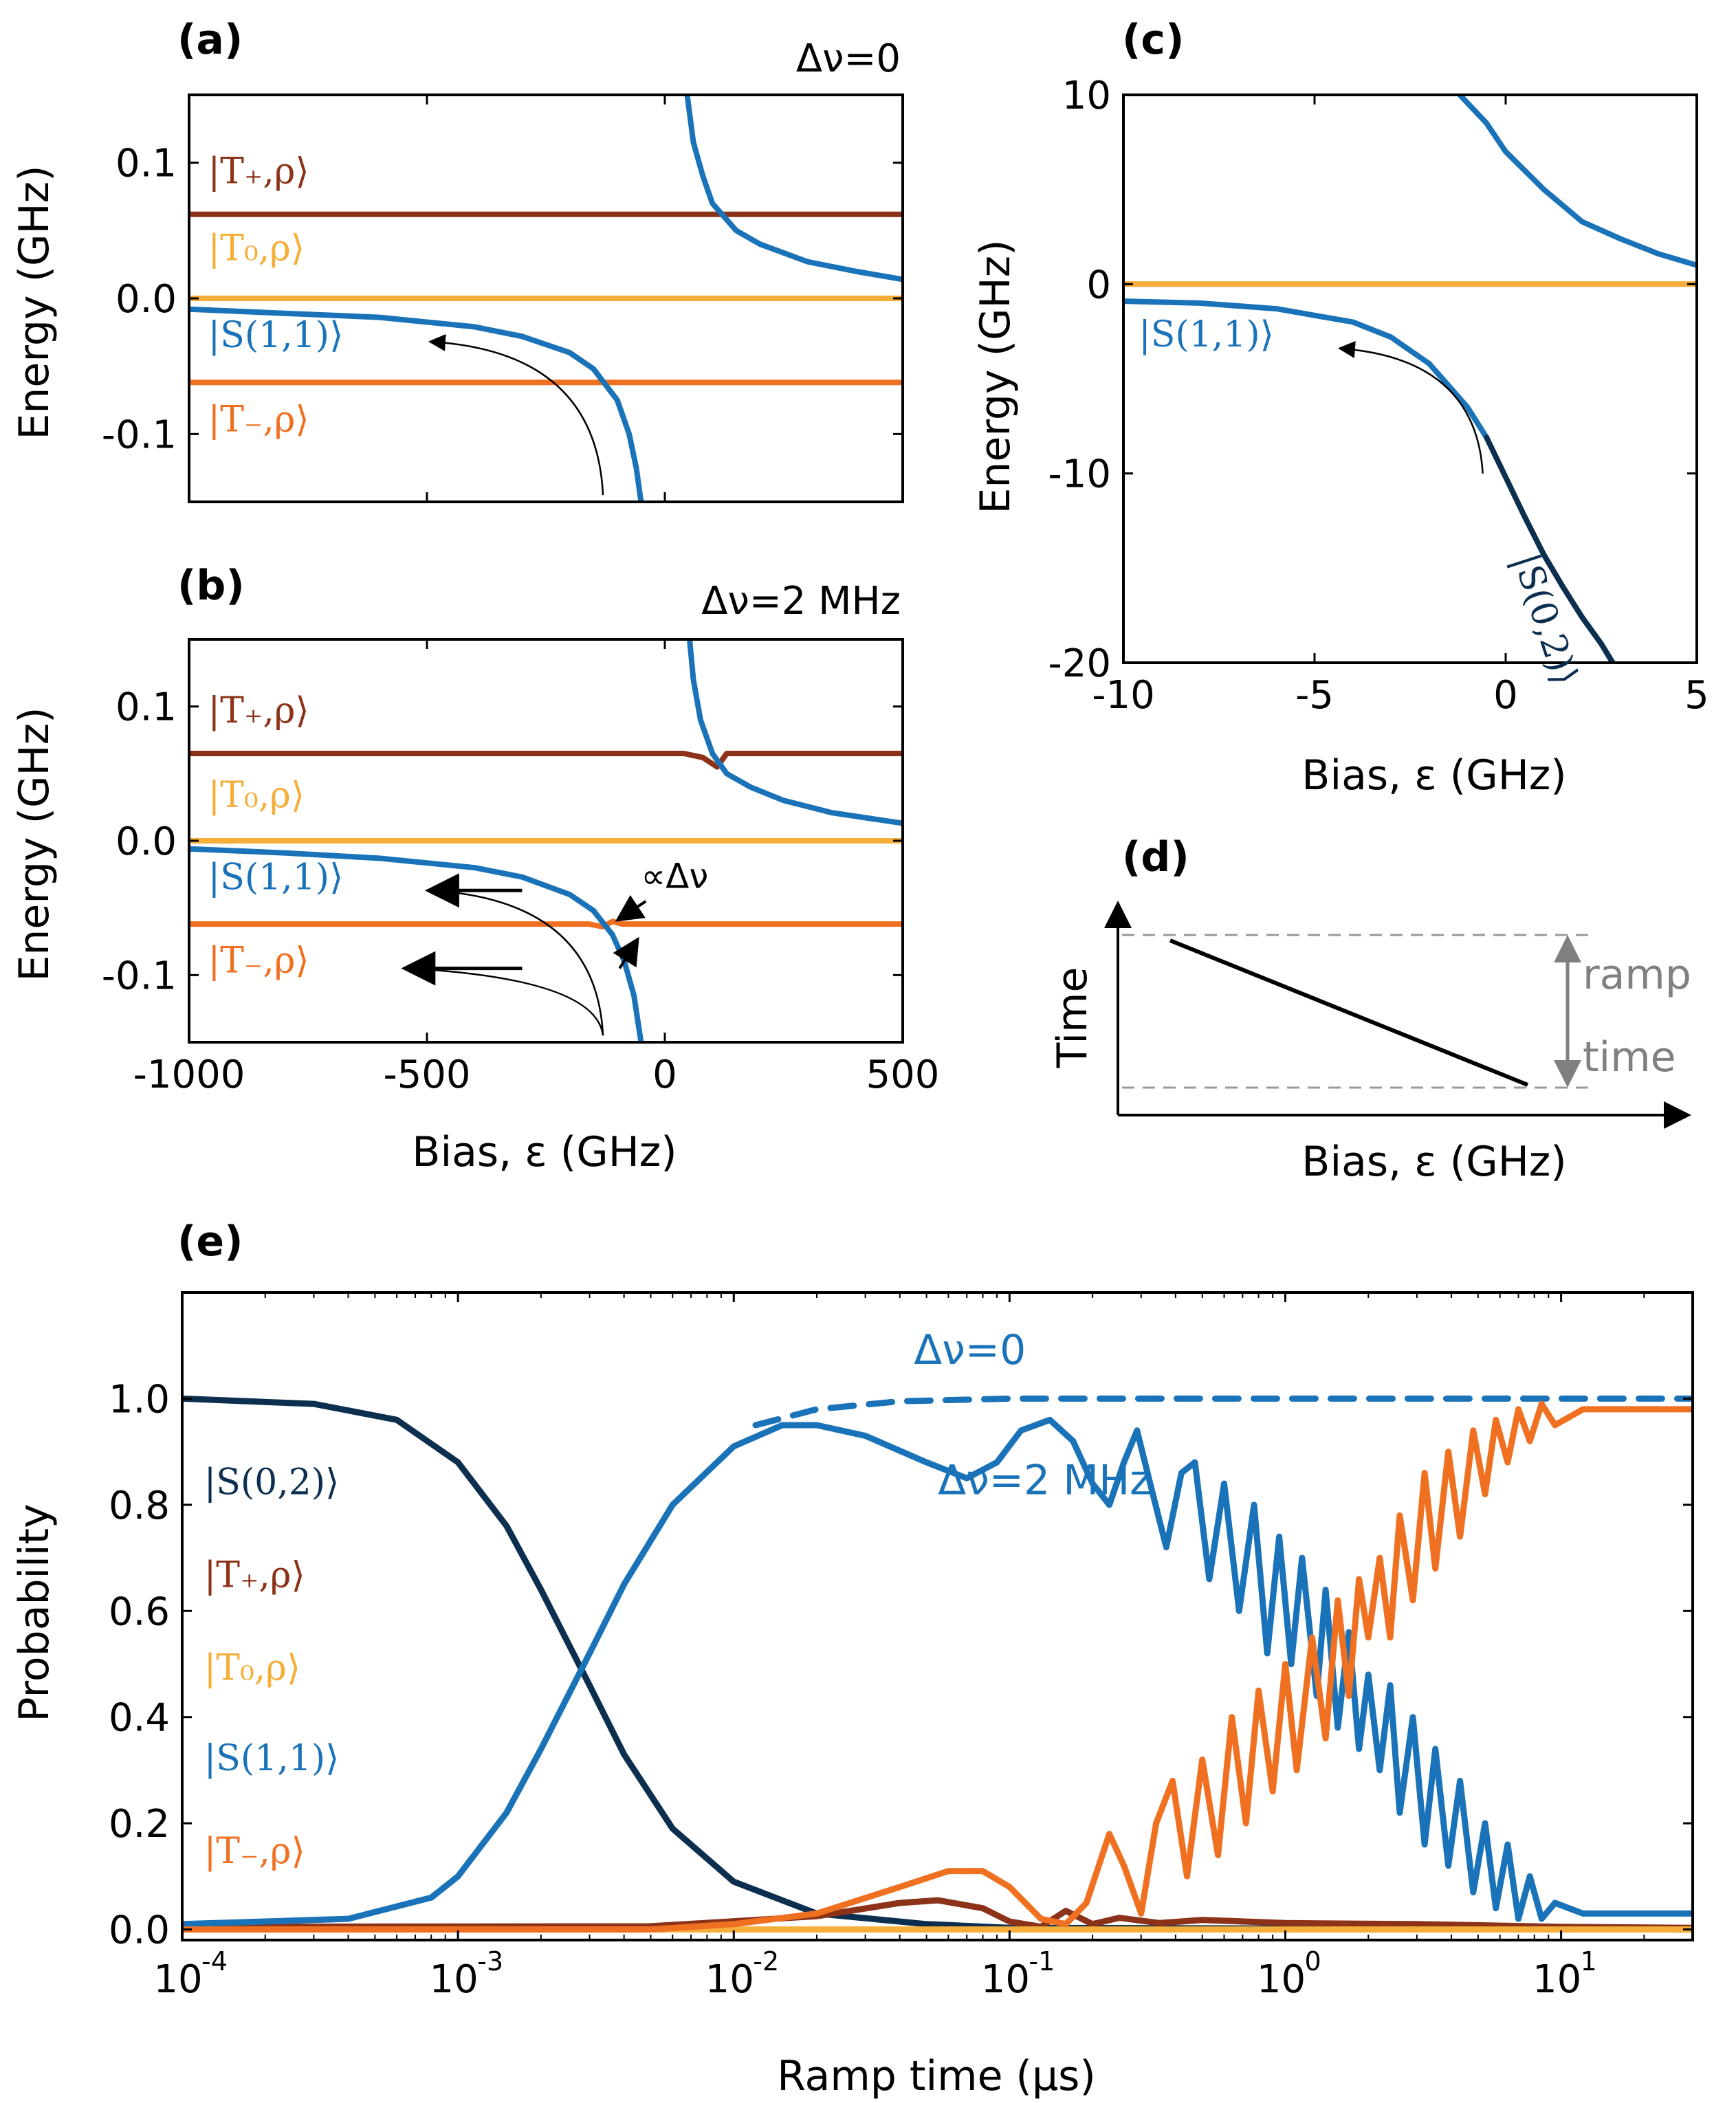 This screenshot has height=2103, width=1736. What do you see at coordinates (254, 1575) in the screenshot?
I see `panel-e-state-label: |T₊,ρ⟩` at bounding box center [254, 1575].